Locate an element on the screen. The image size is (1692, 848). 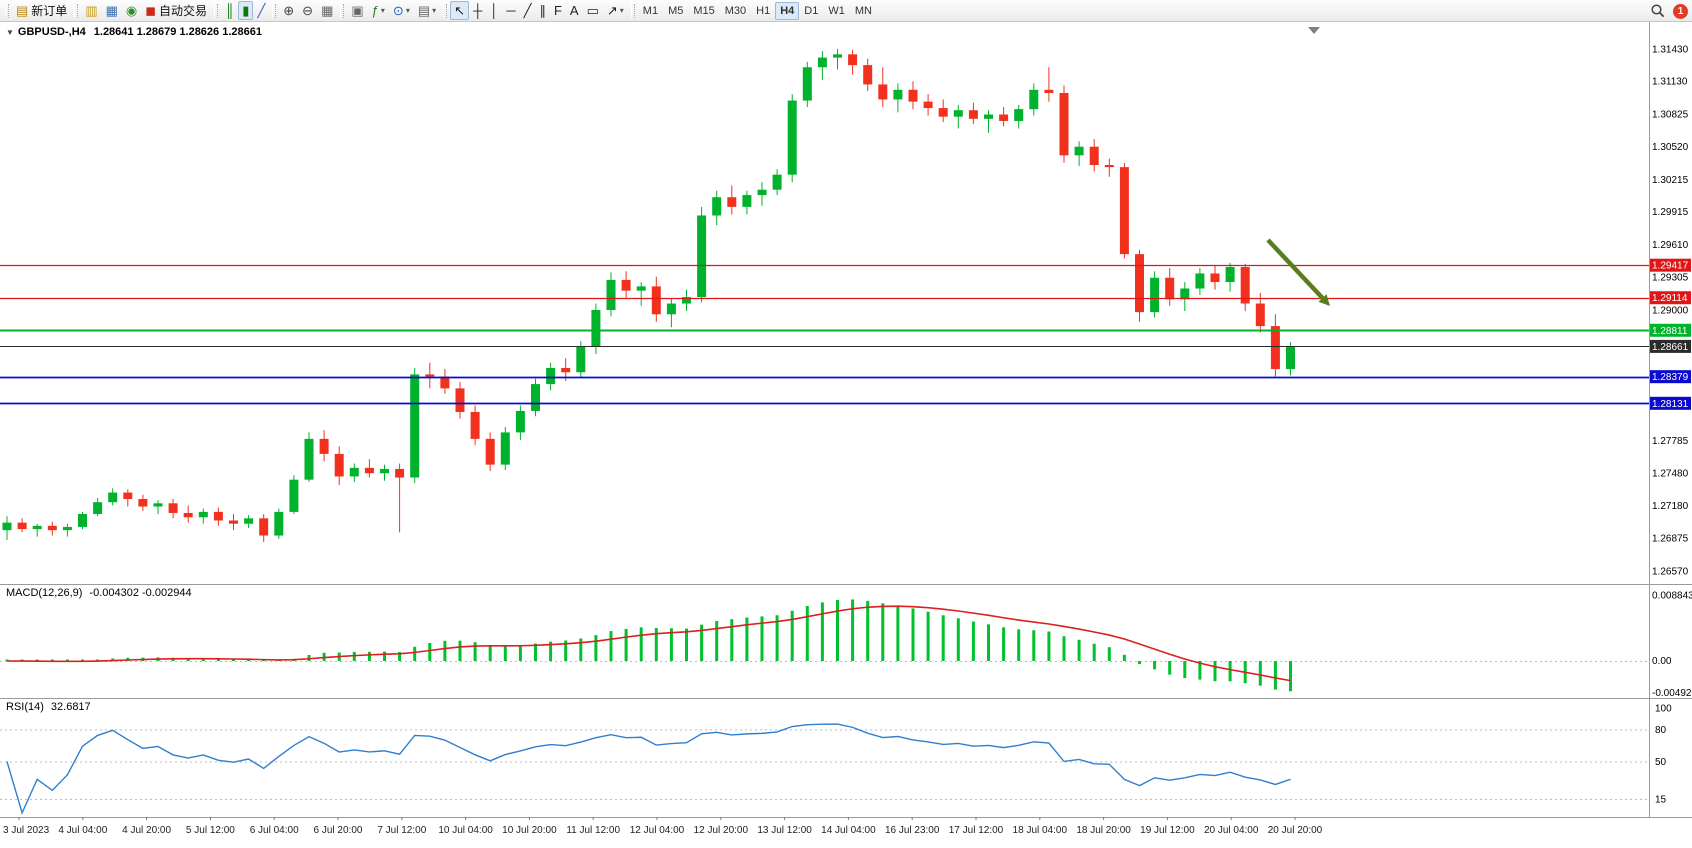
horizontal-line-button: ─ is located at coordinates (510, 10).